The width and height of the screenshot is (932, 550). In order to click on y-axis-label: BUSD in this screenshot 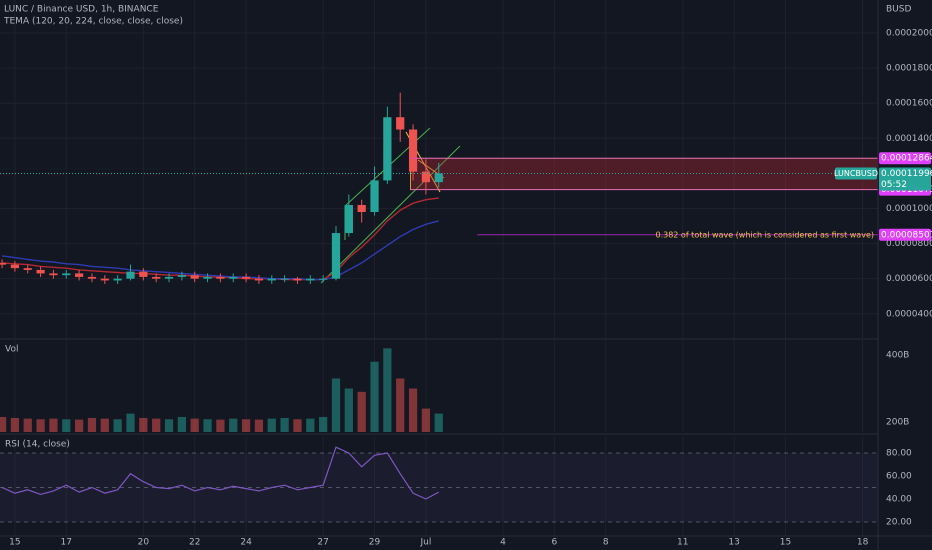, I will do `click(898, 10)`.